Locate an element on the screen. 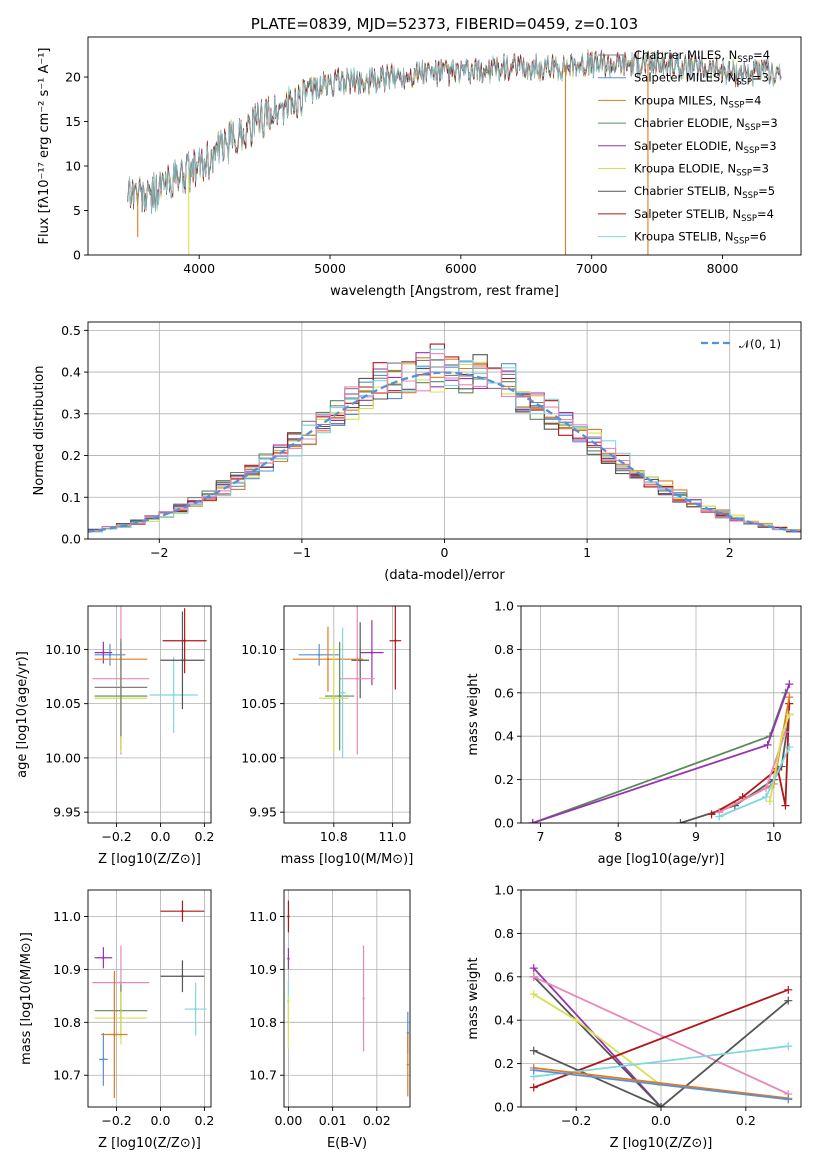  plot-ebv_vs_mass: 0.00 0.01 0.02 10.7 10.8 10.9 11.0 E(B-V) is located at coordinates (330, 1020).